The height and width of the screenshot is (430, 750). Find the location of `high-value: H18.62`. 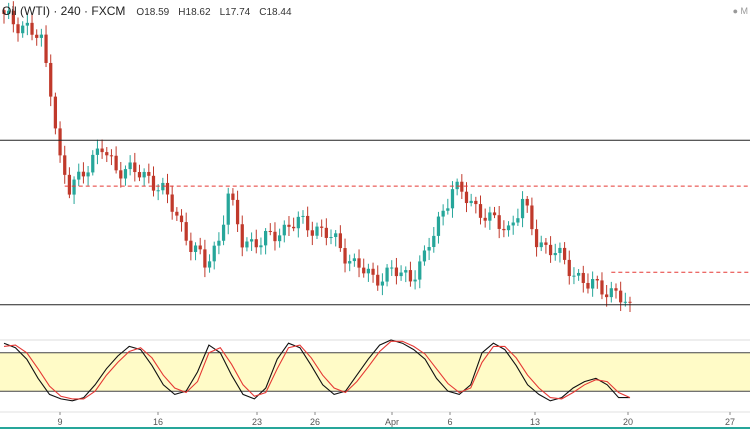

high-value: H18.62 is located at coordinates (194, 12).